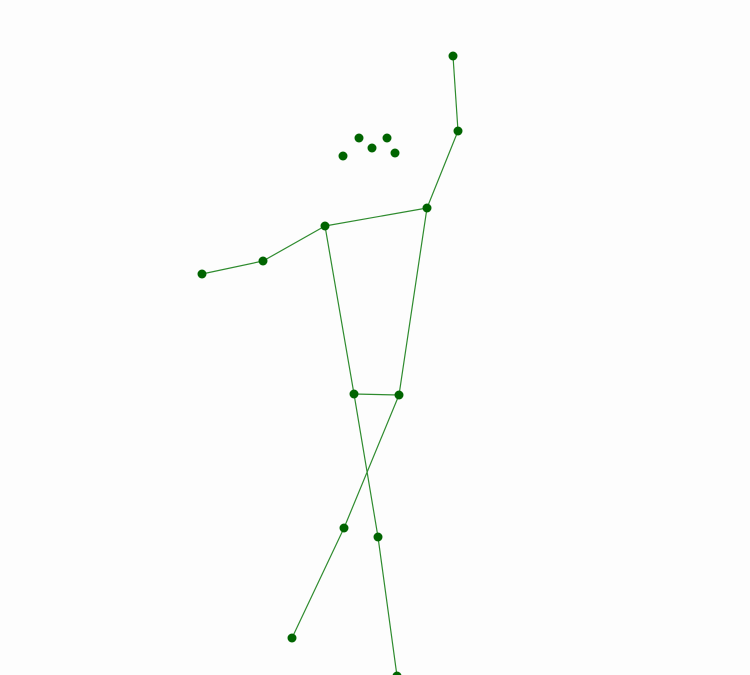  What do you see at coordinates (343, 156) in the screenshot?
I see `joint-left-ear` at bounding box center [343, 156].